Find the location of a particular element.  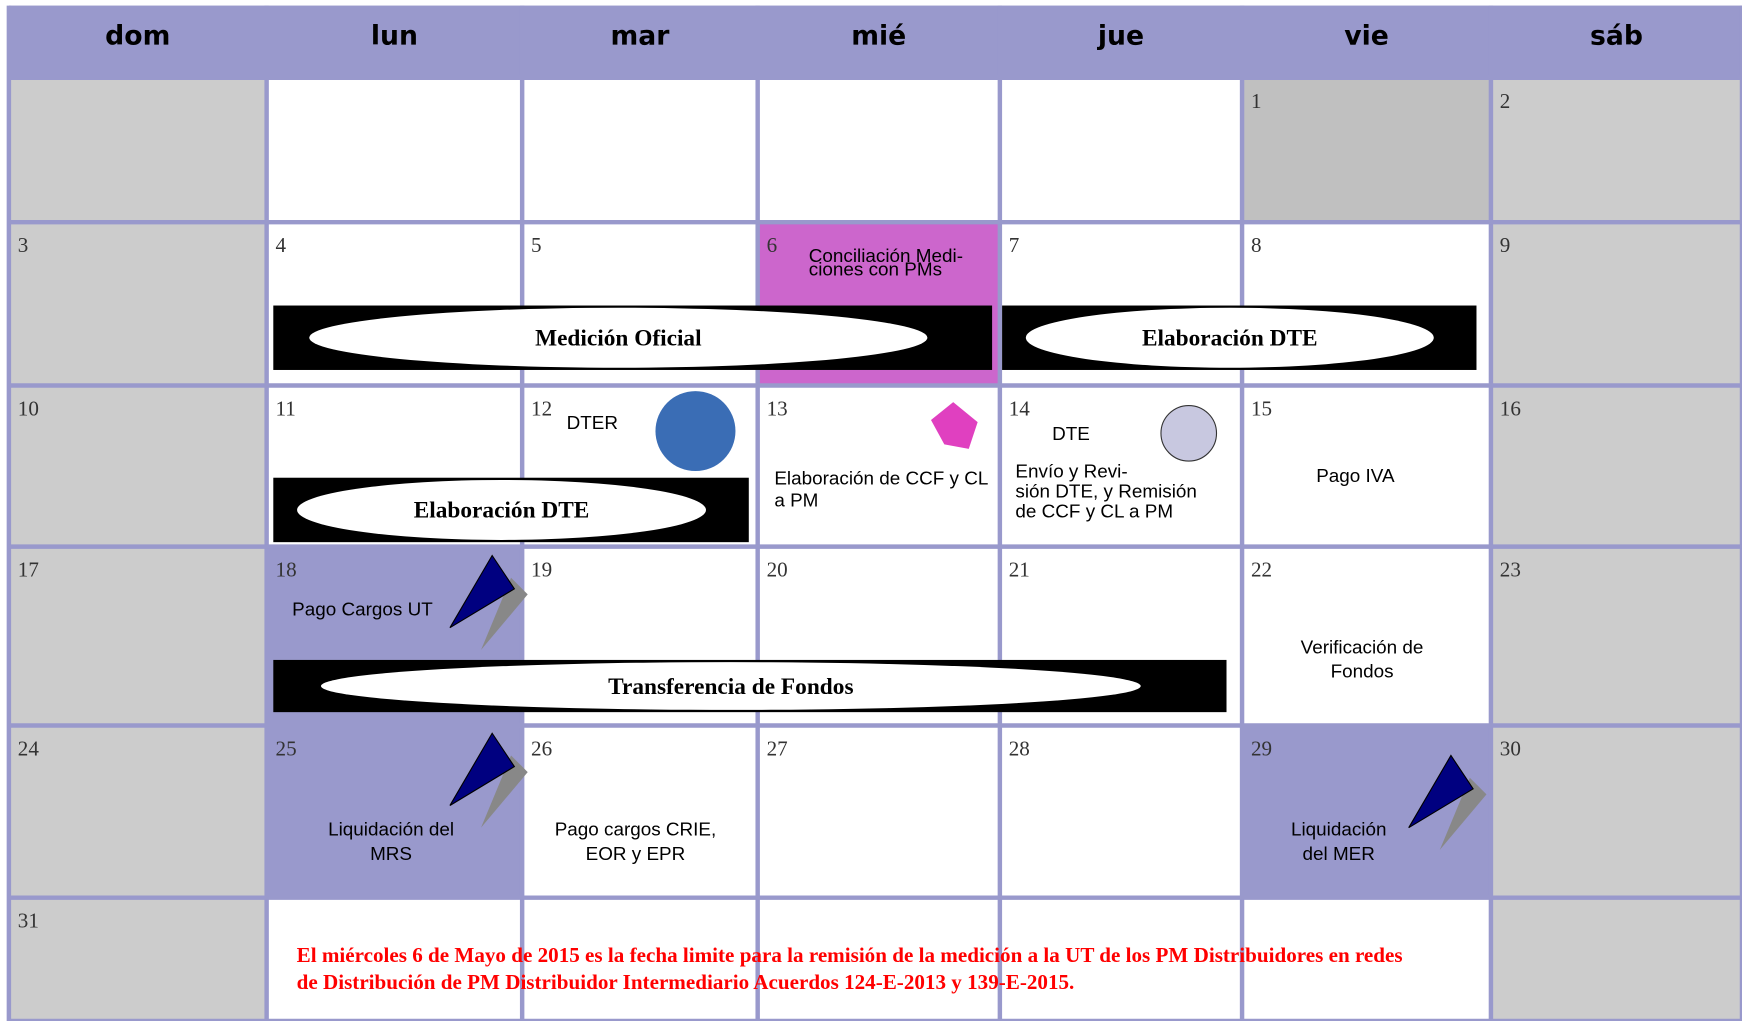

date-number: 19 is located at coordinates (541, 570).